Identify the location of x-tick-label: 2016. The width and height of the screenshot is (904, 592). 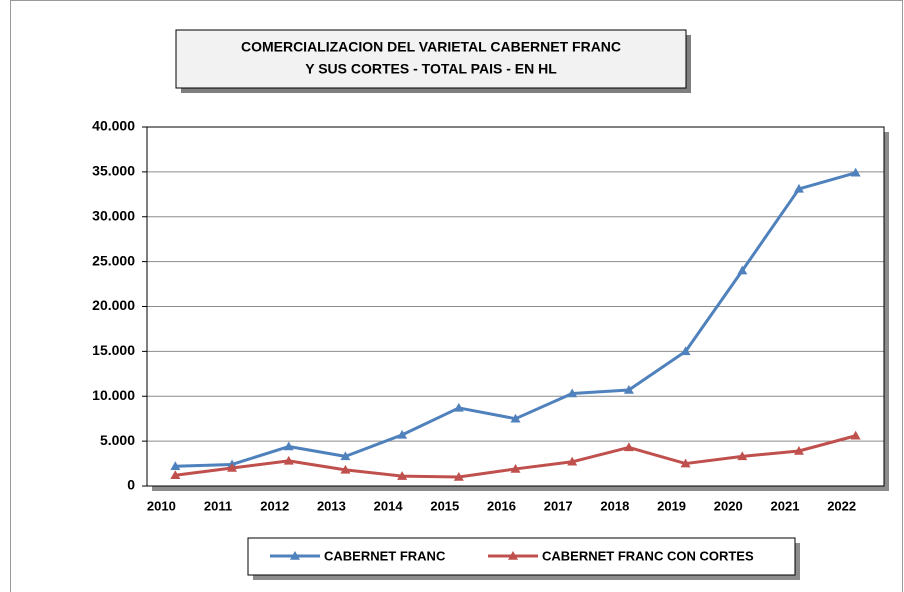
(501, 505).